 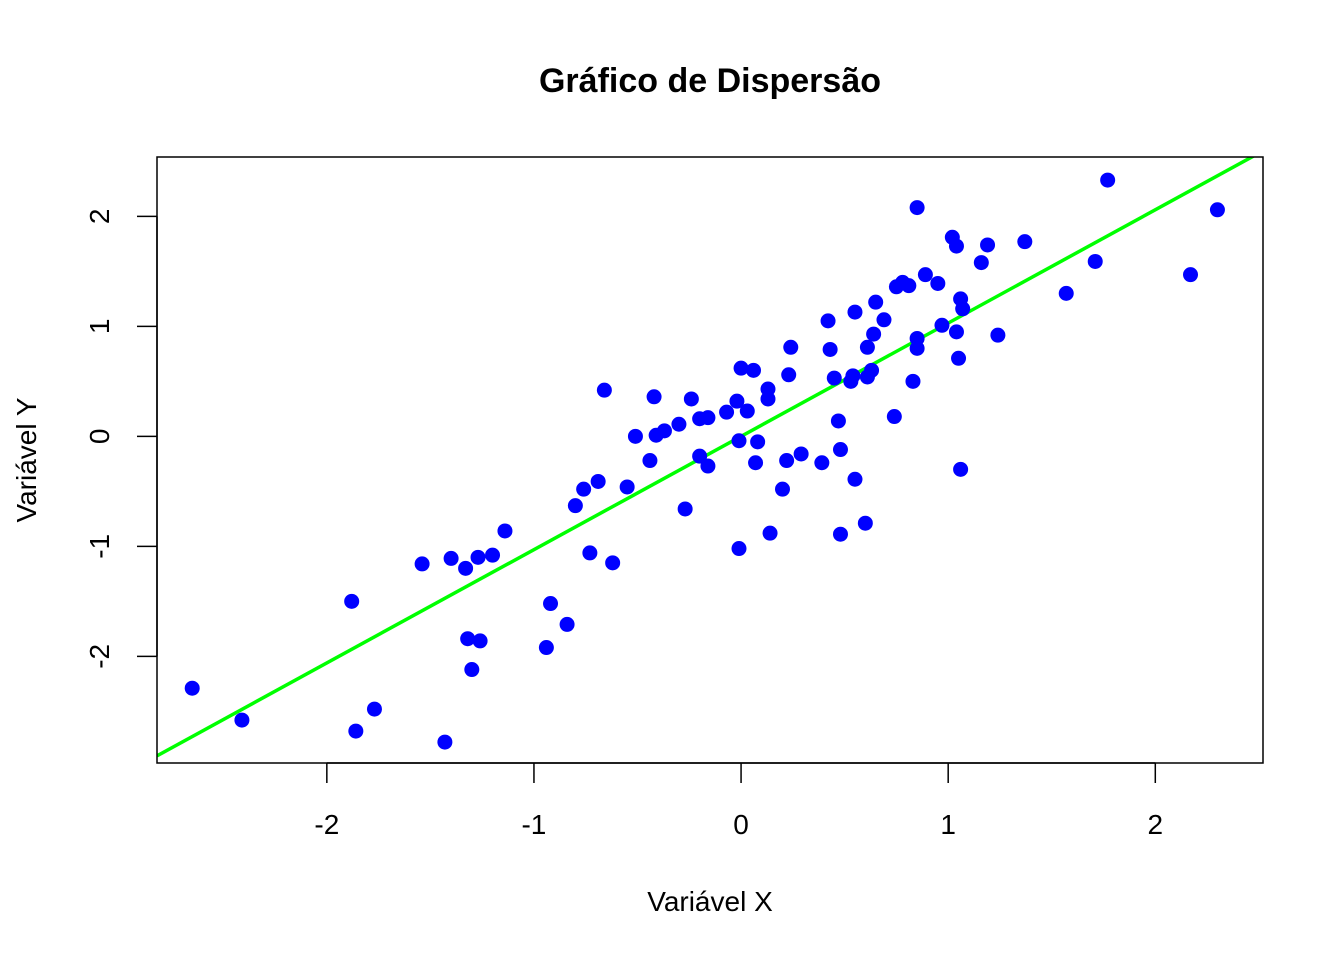 I want to click on y-tick-label: 1, so click(x=99, y=327).